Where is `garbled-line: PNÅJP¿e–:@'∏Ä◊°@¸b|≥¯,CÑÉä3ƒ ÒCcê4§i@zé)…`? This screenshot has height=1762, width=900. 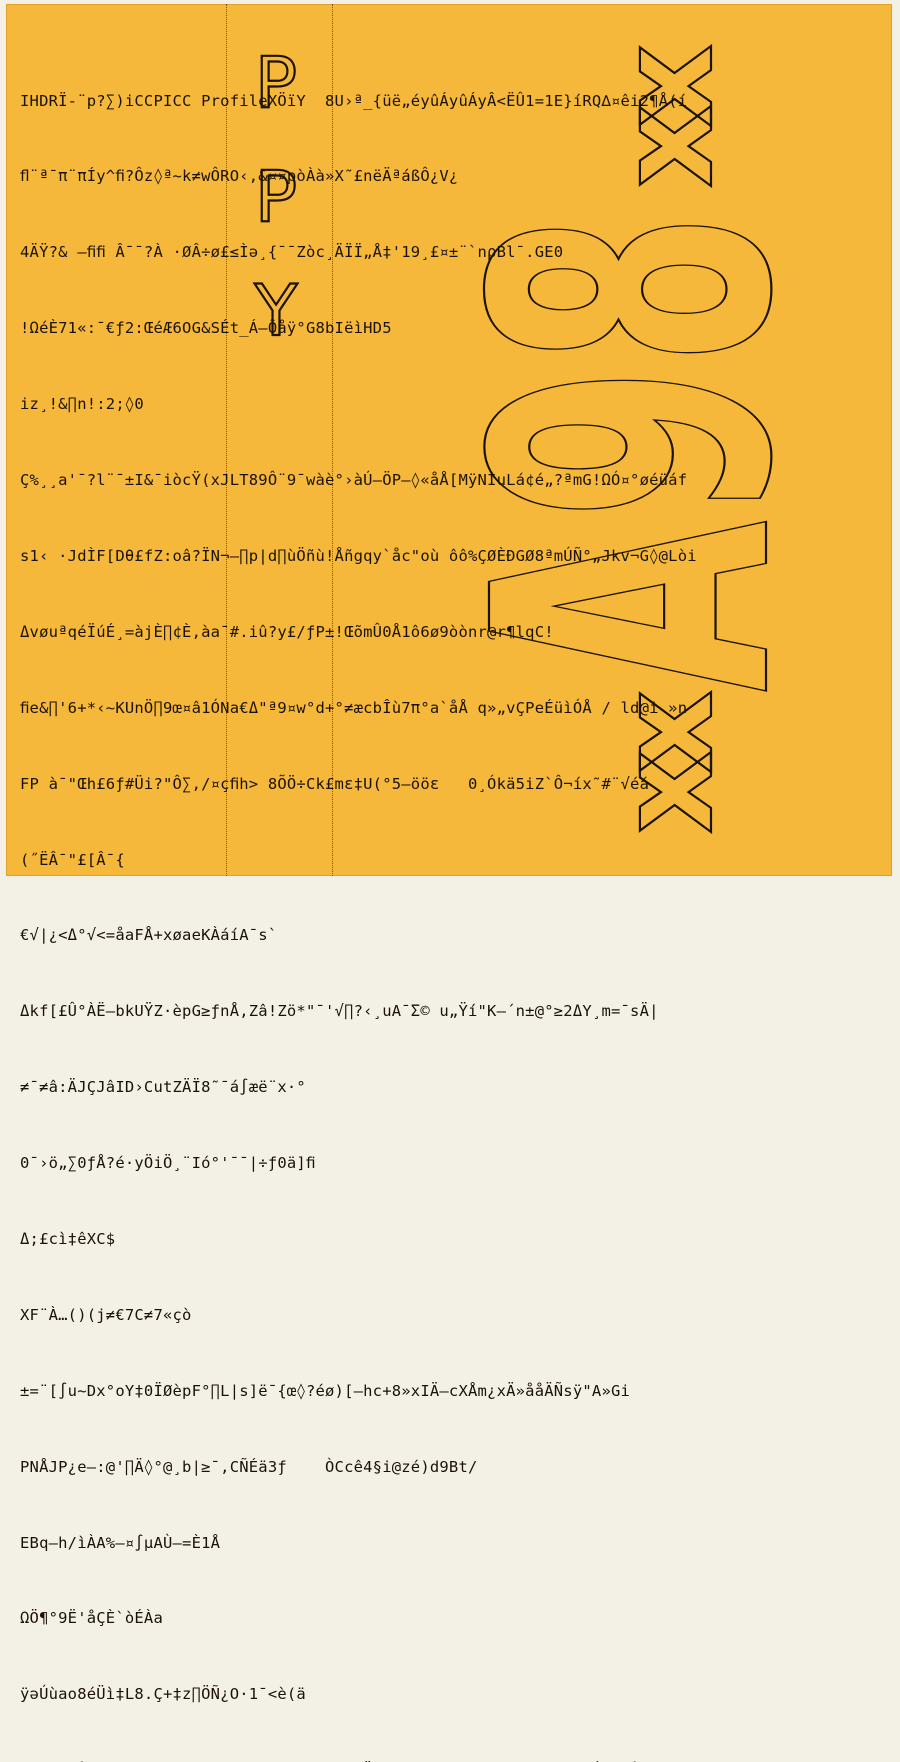
garbled-line: PNÅJP¿e–:@'∏Ä◊°@¸b|≥¯,CÑÉä3ƒ ÒCcê4§i@zé)… is located at coordinates (249, 1466).